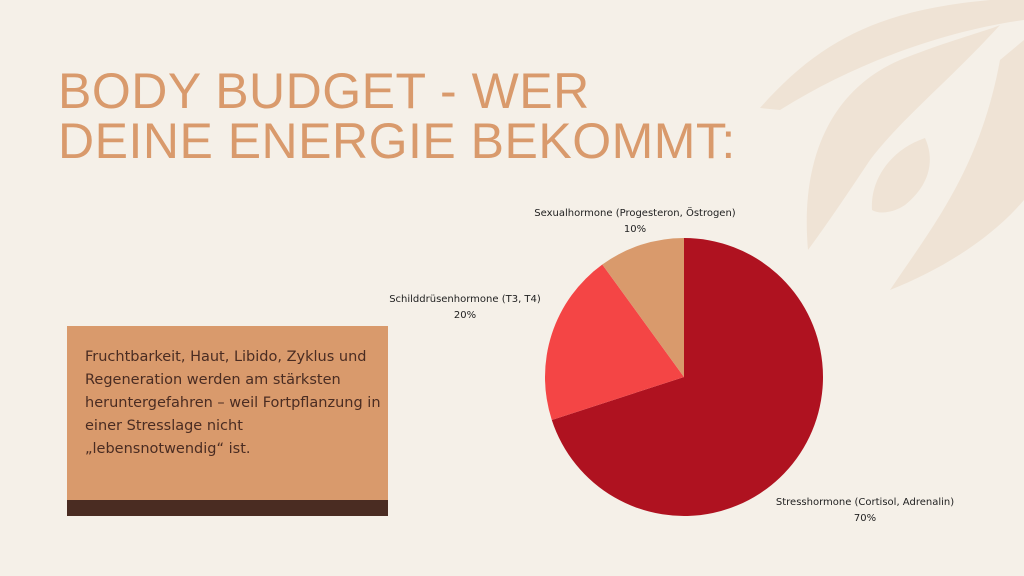 The width and height of the screenshot is (1024, 576). What do you see at coordinates (643, 307) in the screenshot?
I see `slice-sexualhormone` at bounding box center [643, 307].